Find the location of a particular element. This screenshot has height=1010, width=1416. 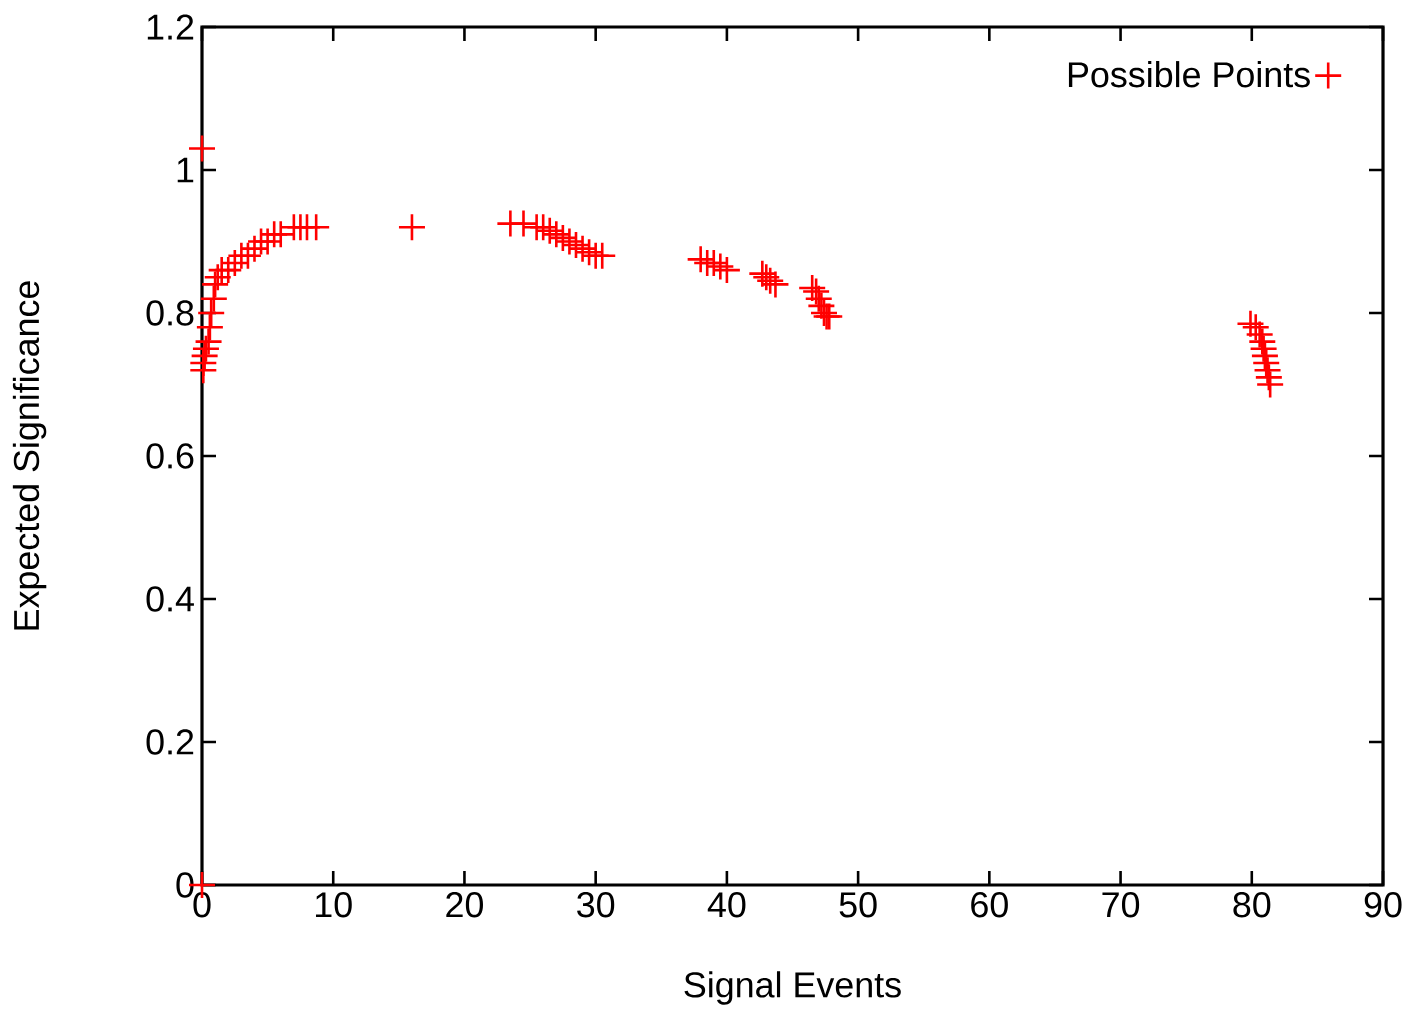

y-tick-label: 1 is located at coordinates (185, 170).